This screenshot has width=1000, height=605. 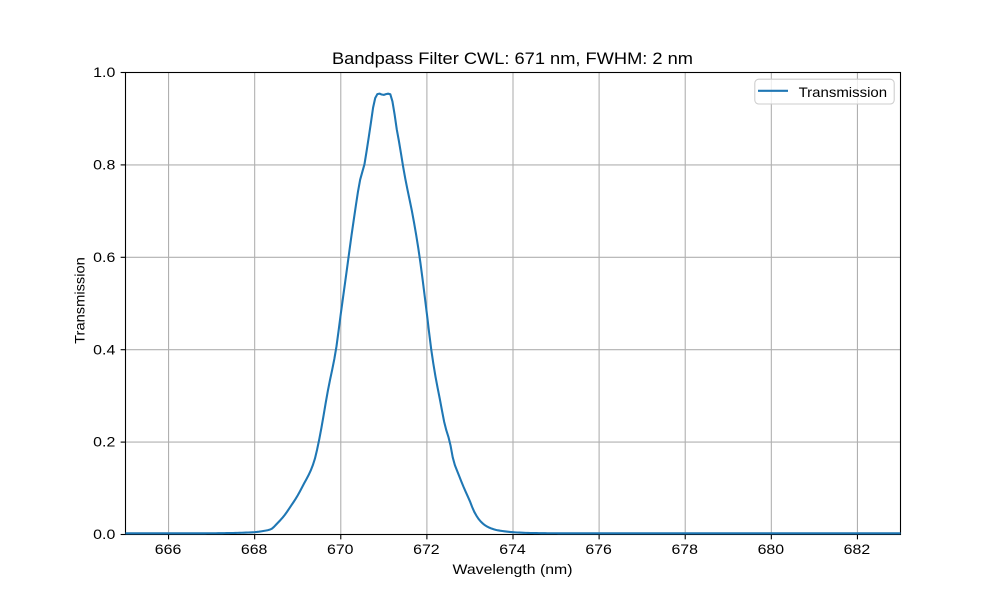 I want to click on svg-text: 0.6, so click(x=104, y=257).